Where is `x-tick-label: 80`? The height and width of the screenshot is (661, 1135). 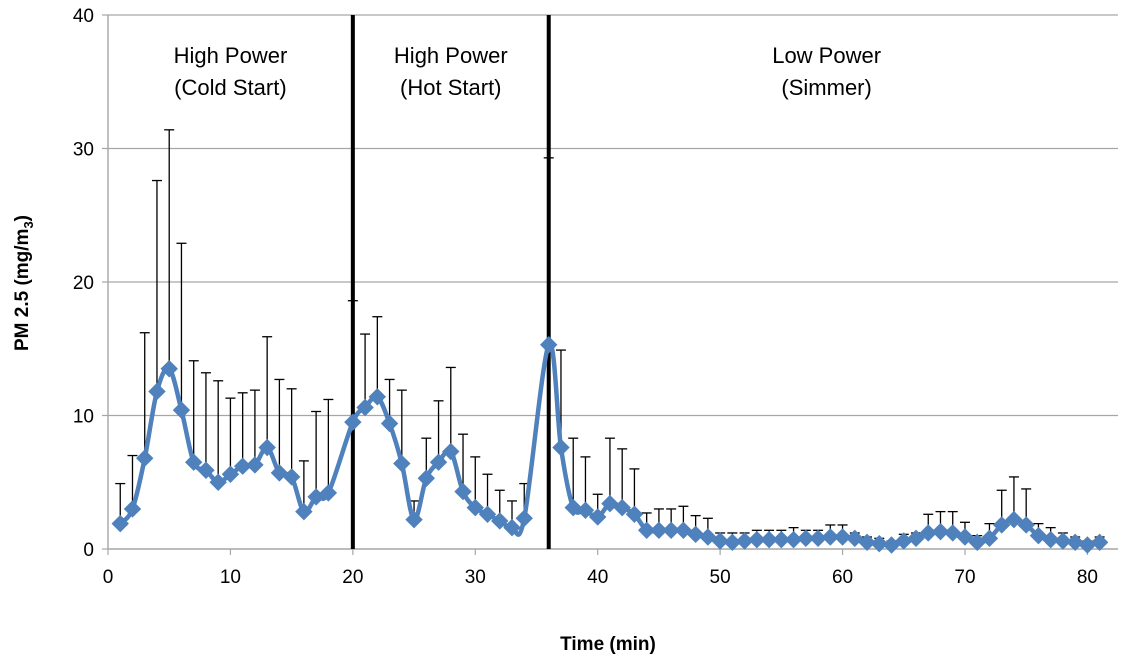
x-tick-label: 80 is located at coordinates (1087, 577).